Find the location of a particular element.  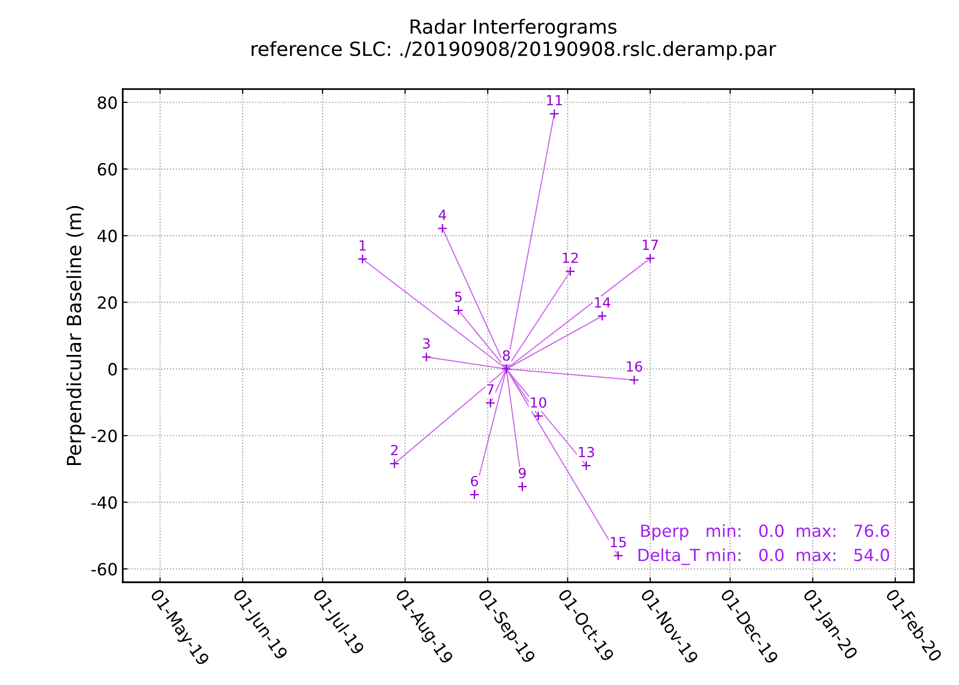

annotation: 17 is located at coordinates (650, 245).